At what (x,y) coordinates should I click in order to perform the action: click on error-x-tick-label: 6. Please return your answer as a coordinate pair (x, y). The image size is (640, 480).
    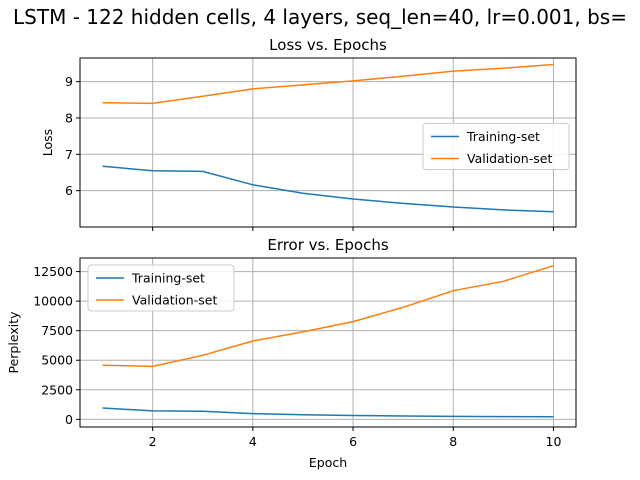
    Looking at the image, I should click on (353, 441).